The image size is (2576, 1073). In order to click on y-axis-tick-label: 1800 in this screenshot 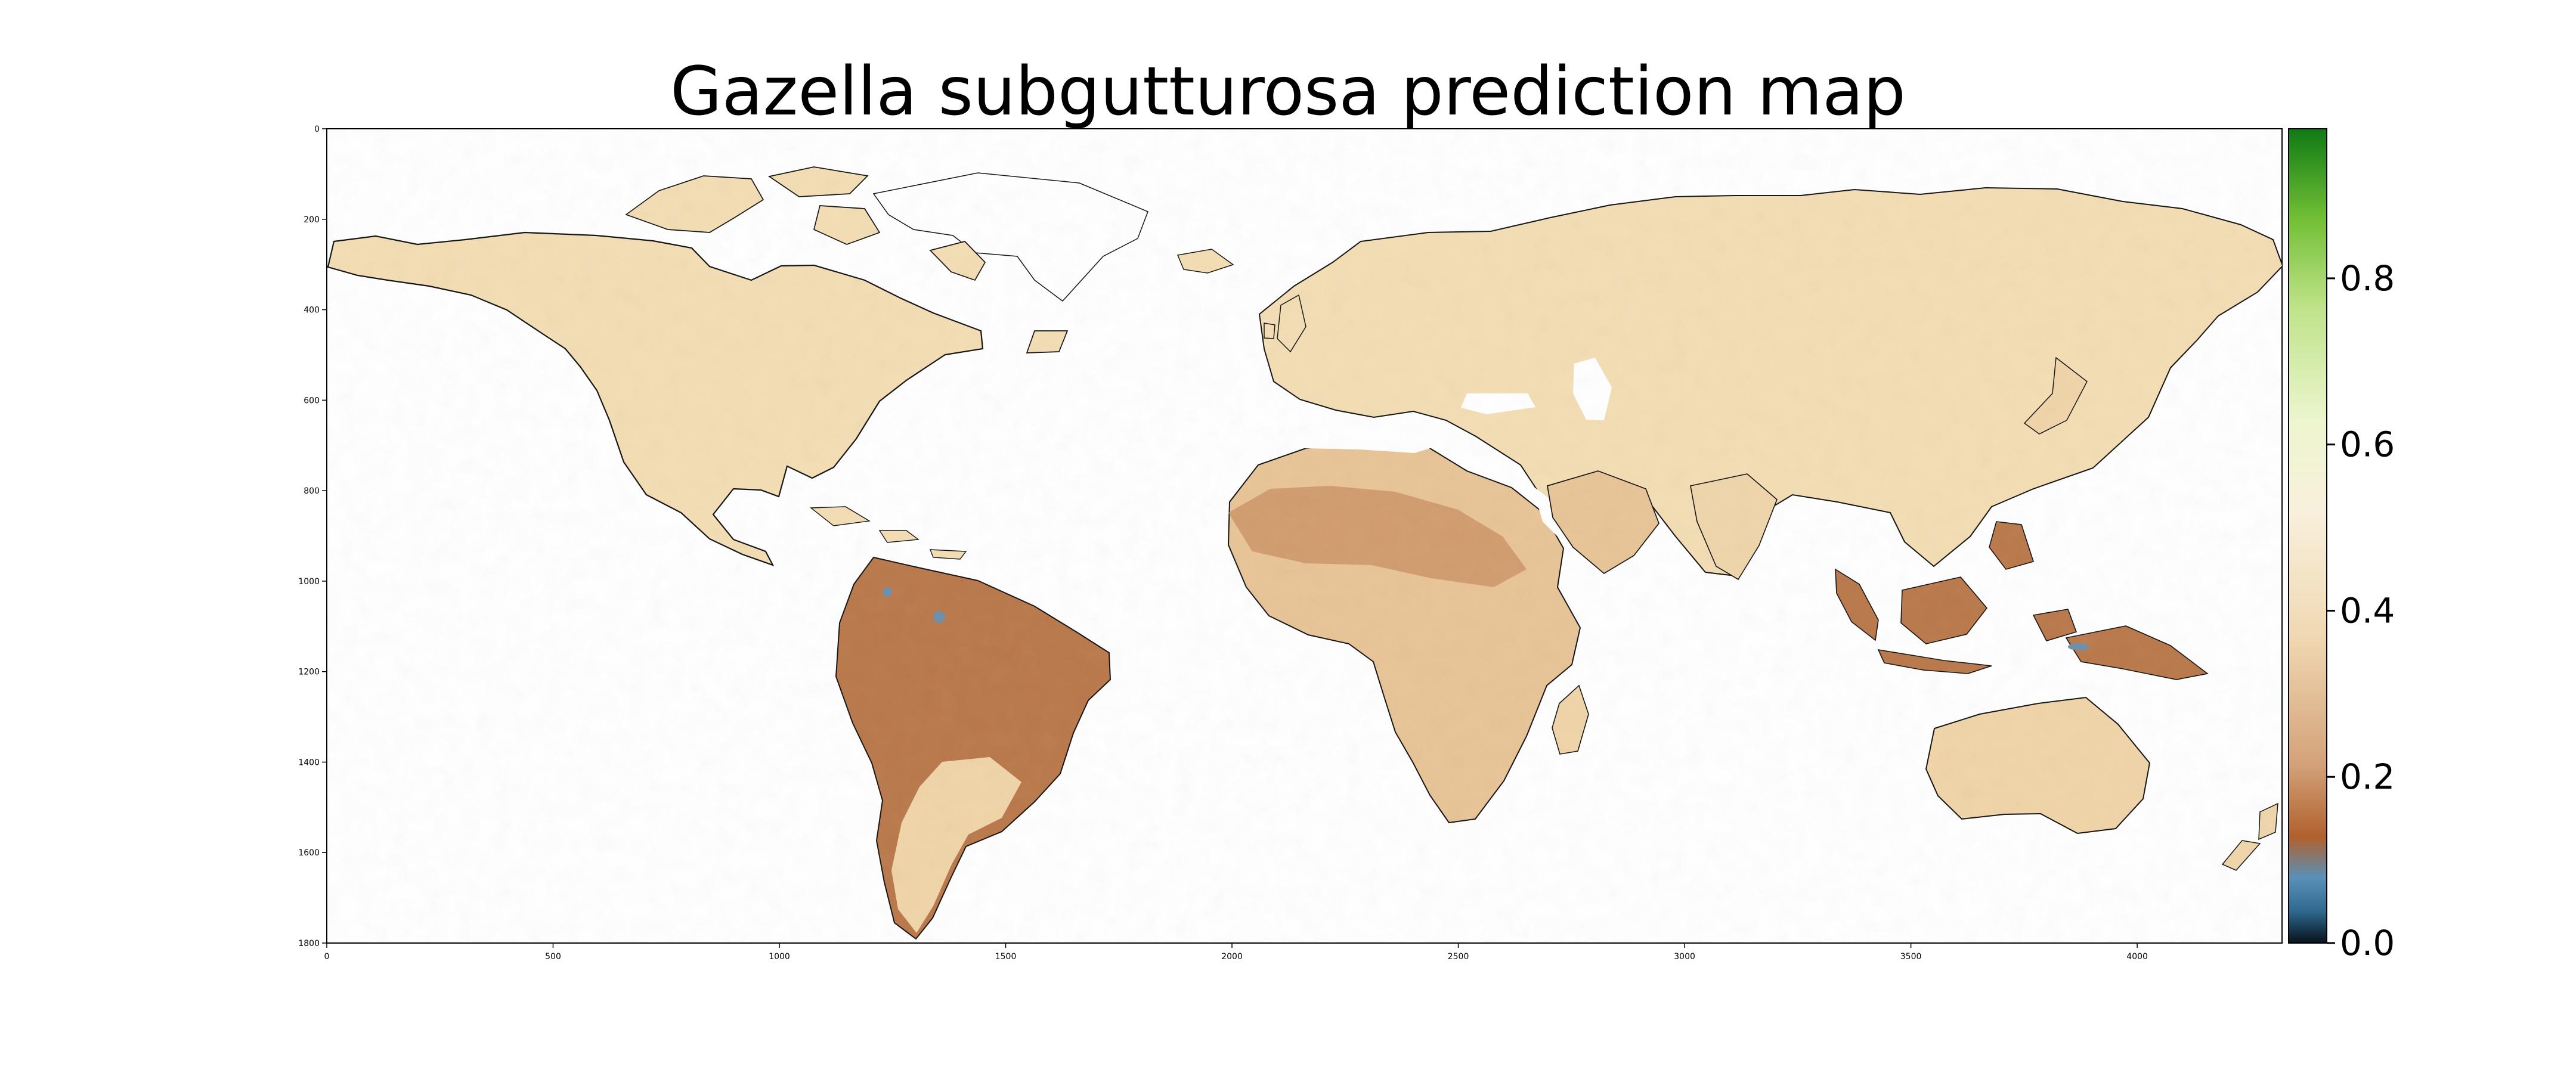, I will do `click(309, 943)`.